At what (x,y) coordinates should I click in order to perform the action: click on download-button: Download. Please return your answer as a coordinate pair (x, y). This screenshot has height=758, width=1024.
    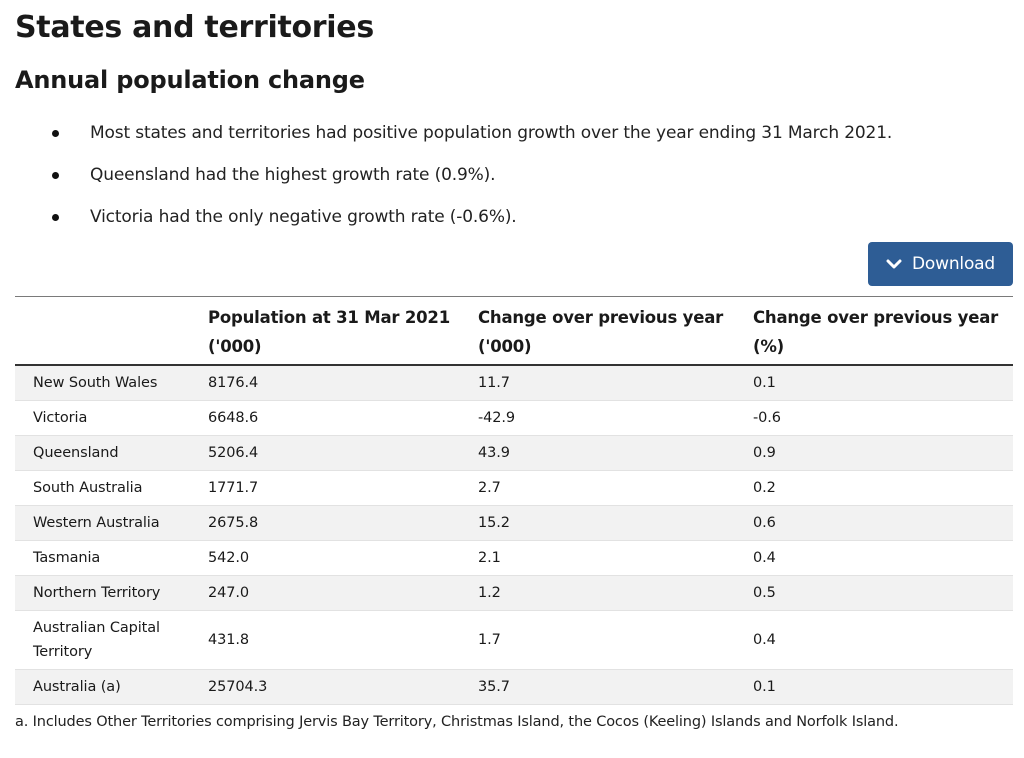
    Looking at the image, I should click on (940, 264).